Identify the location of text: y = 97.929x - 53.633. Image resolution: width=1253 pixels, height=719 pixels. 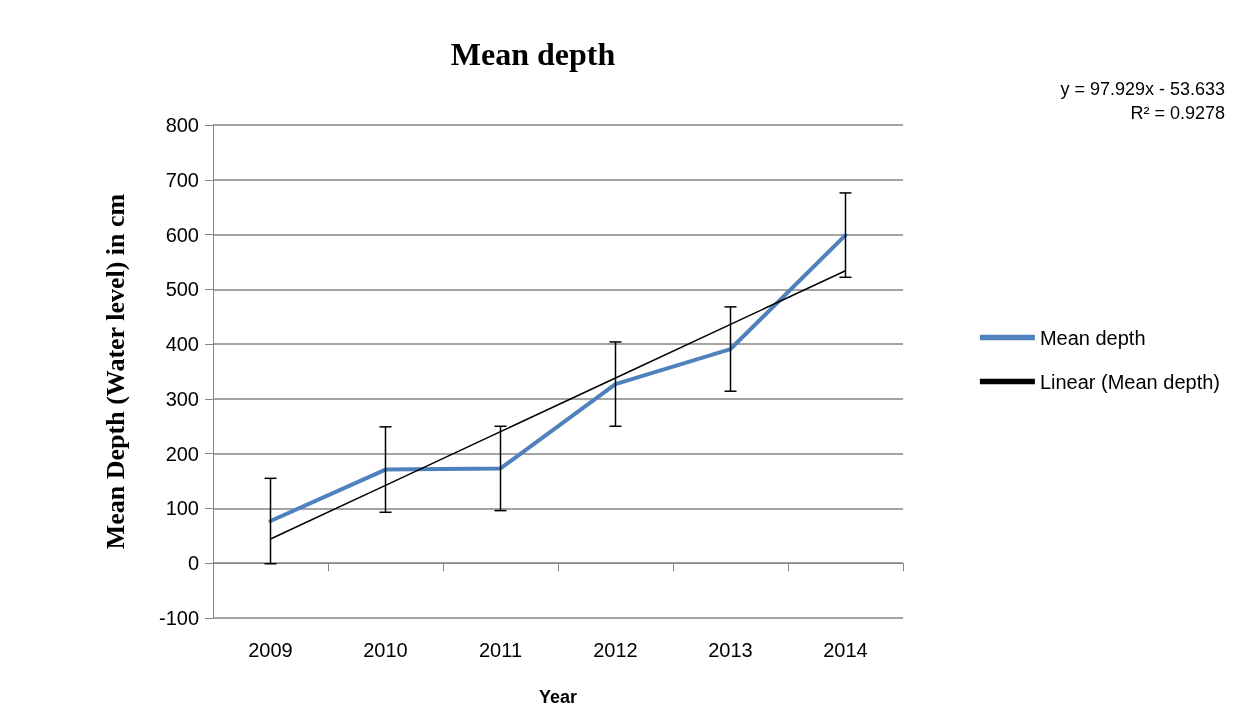
(1143, 89).